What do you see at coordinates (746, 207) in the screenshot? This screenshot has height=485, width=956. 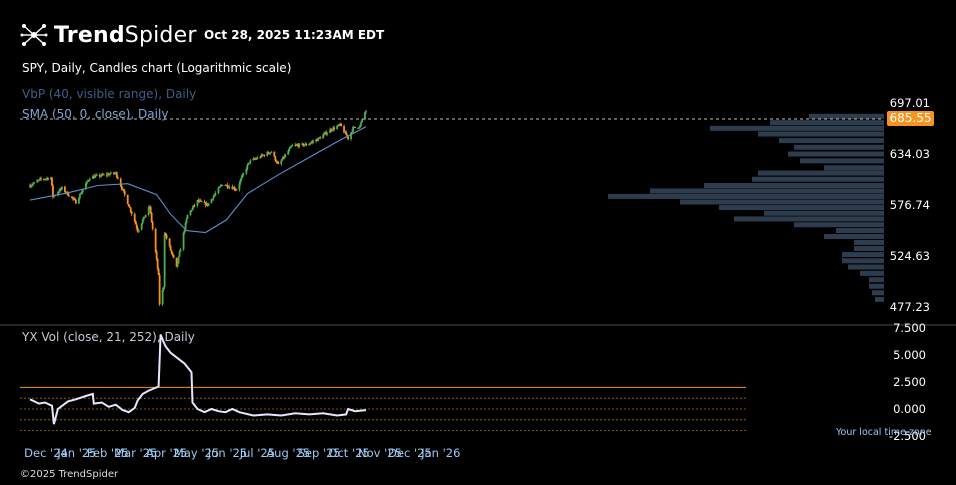 I see `volume-profile` at bounding box center [746, 207].